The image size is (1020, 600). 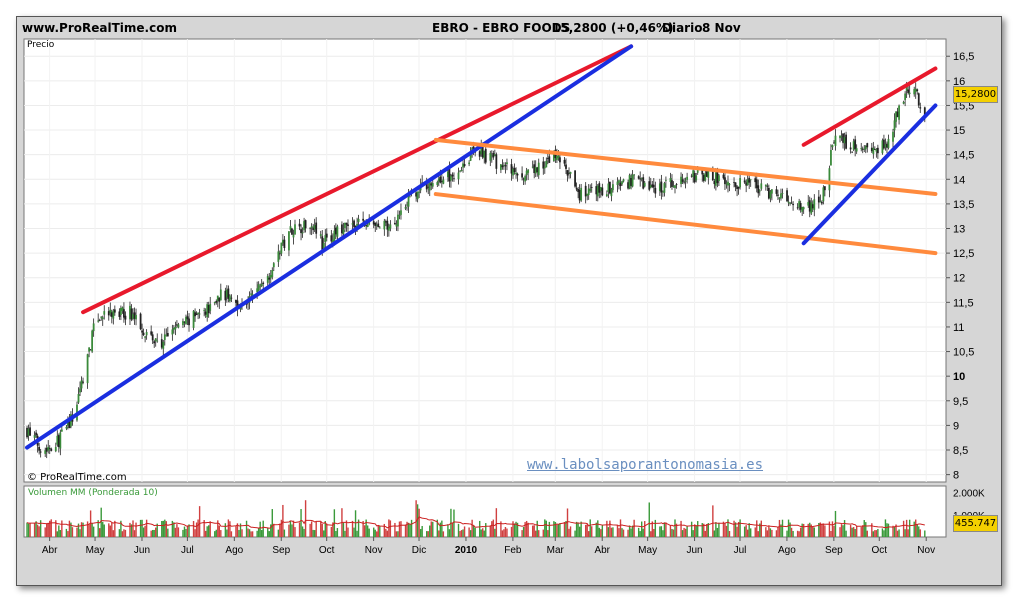 What do you see at coordinates (969, 494) in the screenshot?
I see `volume-tick-label: 2.000K` at bounding box center [969, 494].